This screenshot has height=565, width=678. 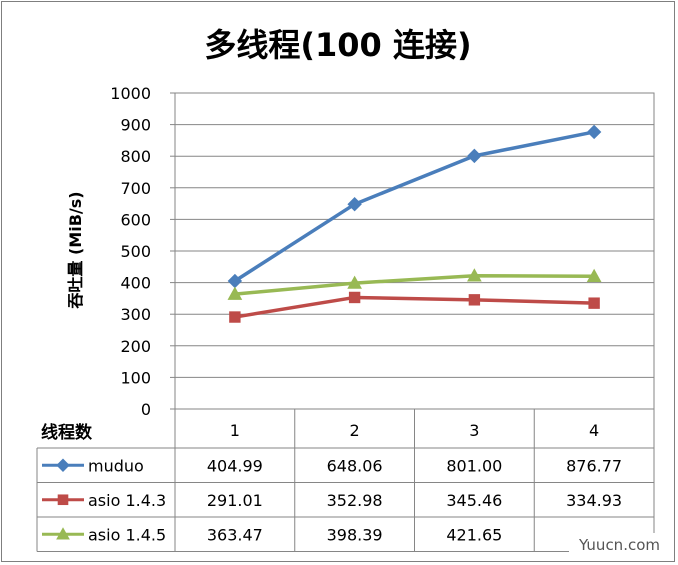 What do you see at coordinates (127, 534) in the screenshot?
I see `legend-label: asio 1.4.5` at bounding box center [127, 534].